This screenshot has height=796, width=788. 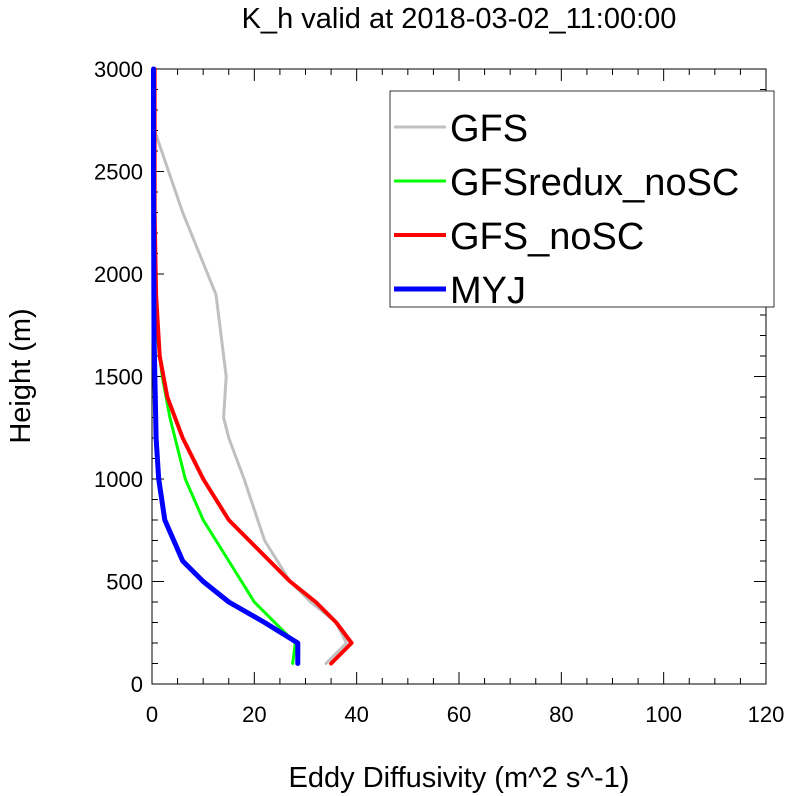 I want to click on x-tick-label: 80, so click(x=561, y=714).